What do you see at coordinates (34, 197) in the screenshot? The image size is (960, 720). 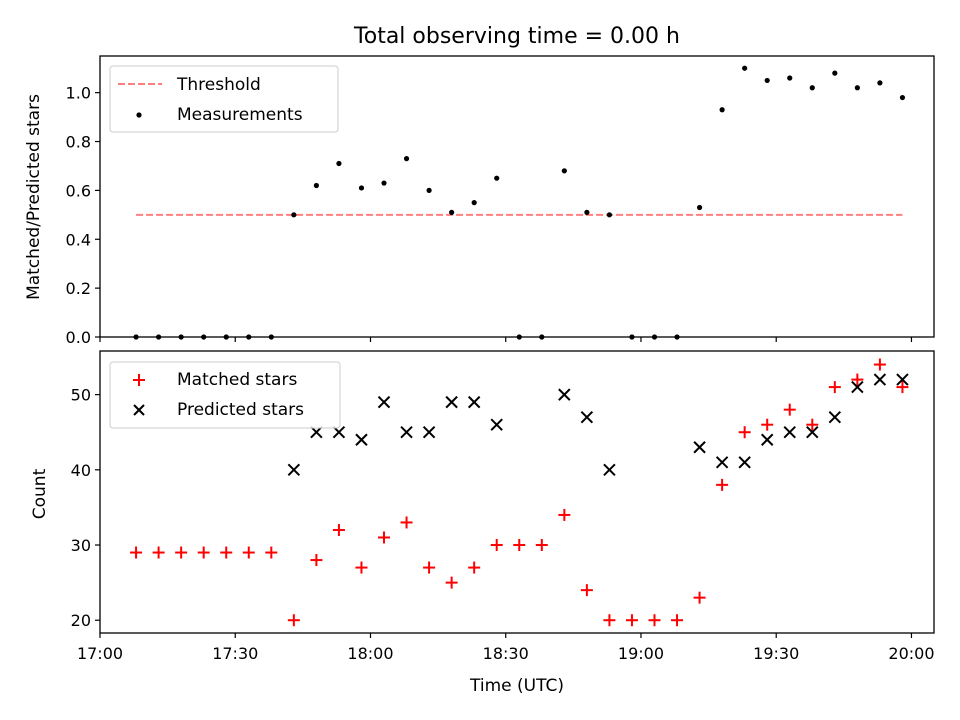 I see `ratio-y-label: Matched/Predicted stars` at bounding box center [34, 197].